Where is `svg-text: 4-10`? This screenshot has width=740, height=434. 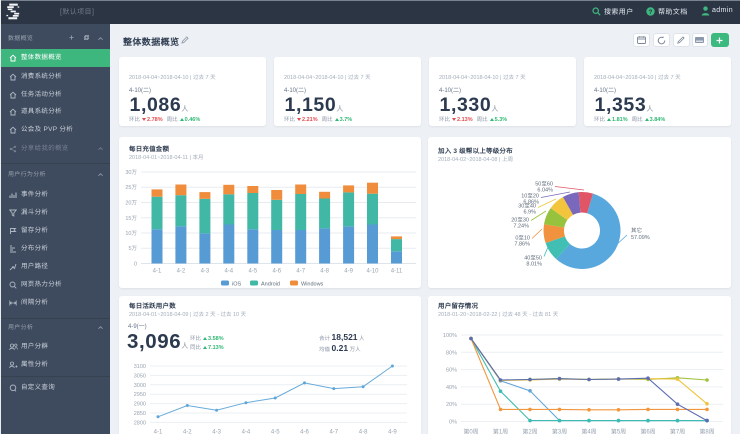 svg-text: 4-10 is located at coordinates (372, 272).